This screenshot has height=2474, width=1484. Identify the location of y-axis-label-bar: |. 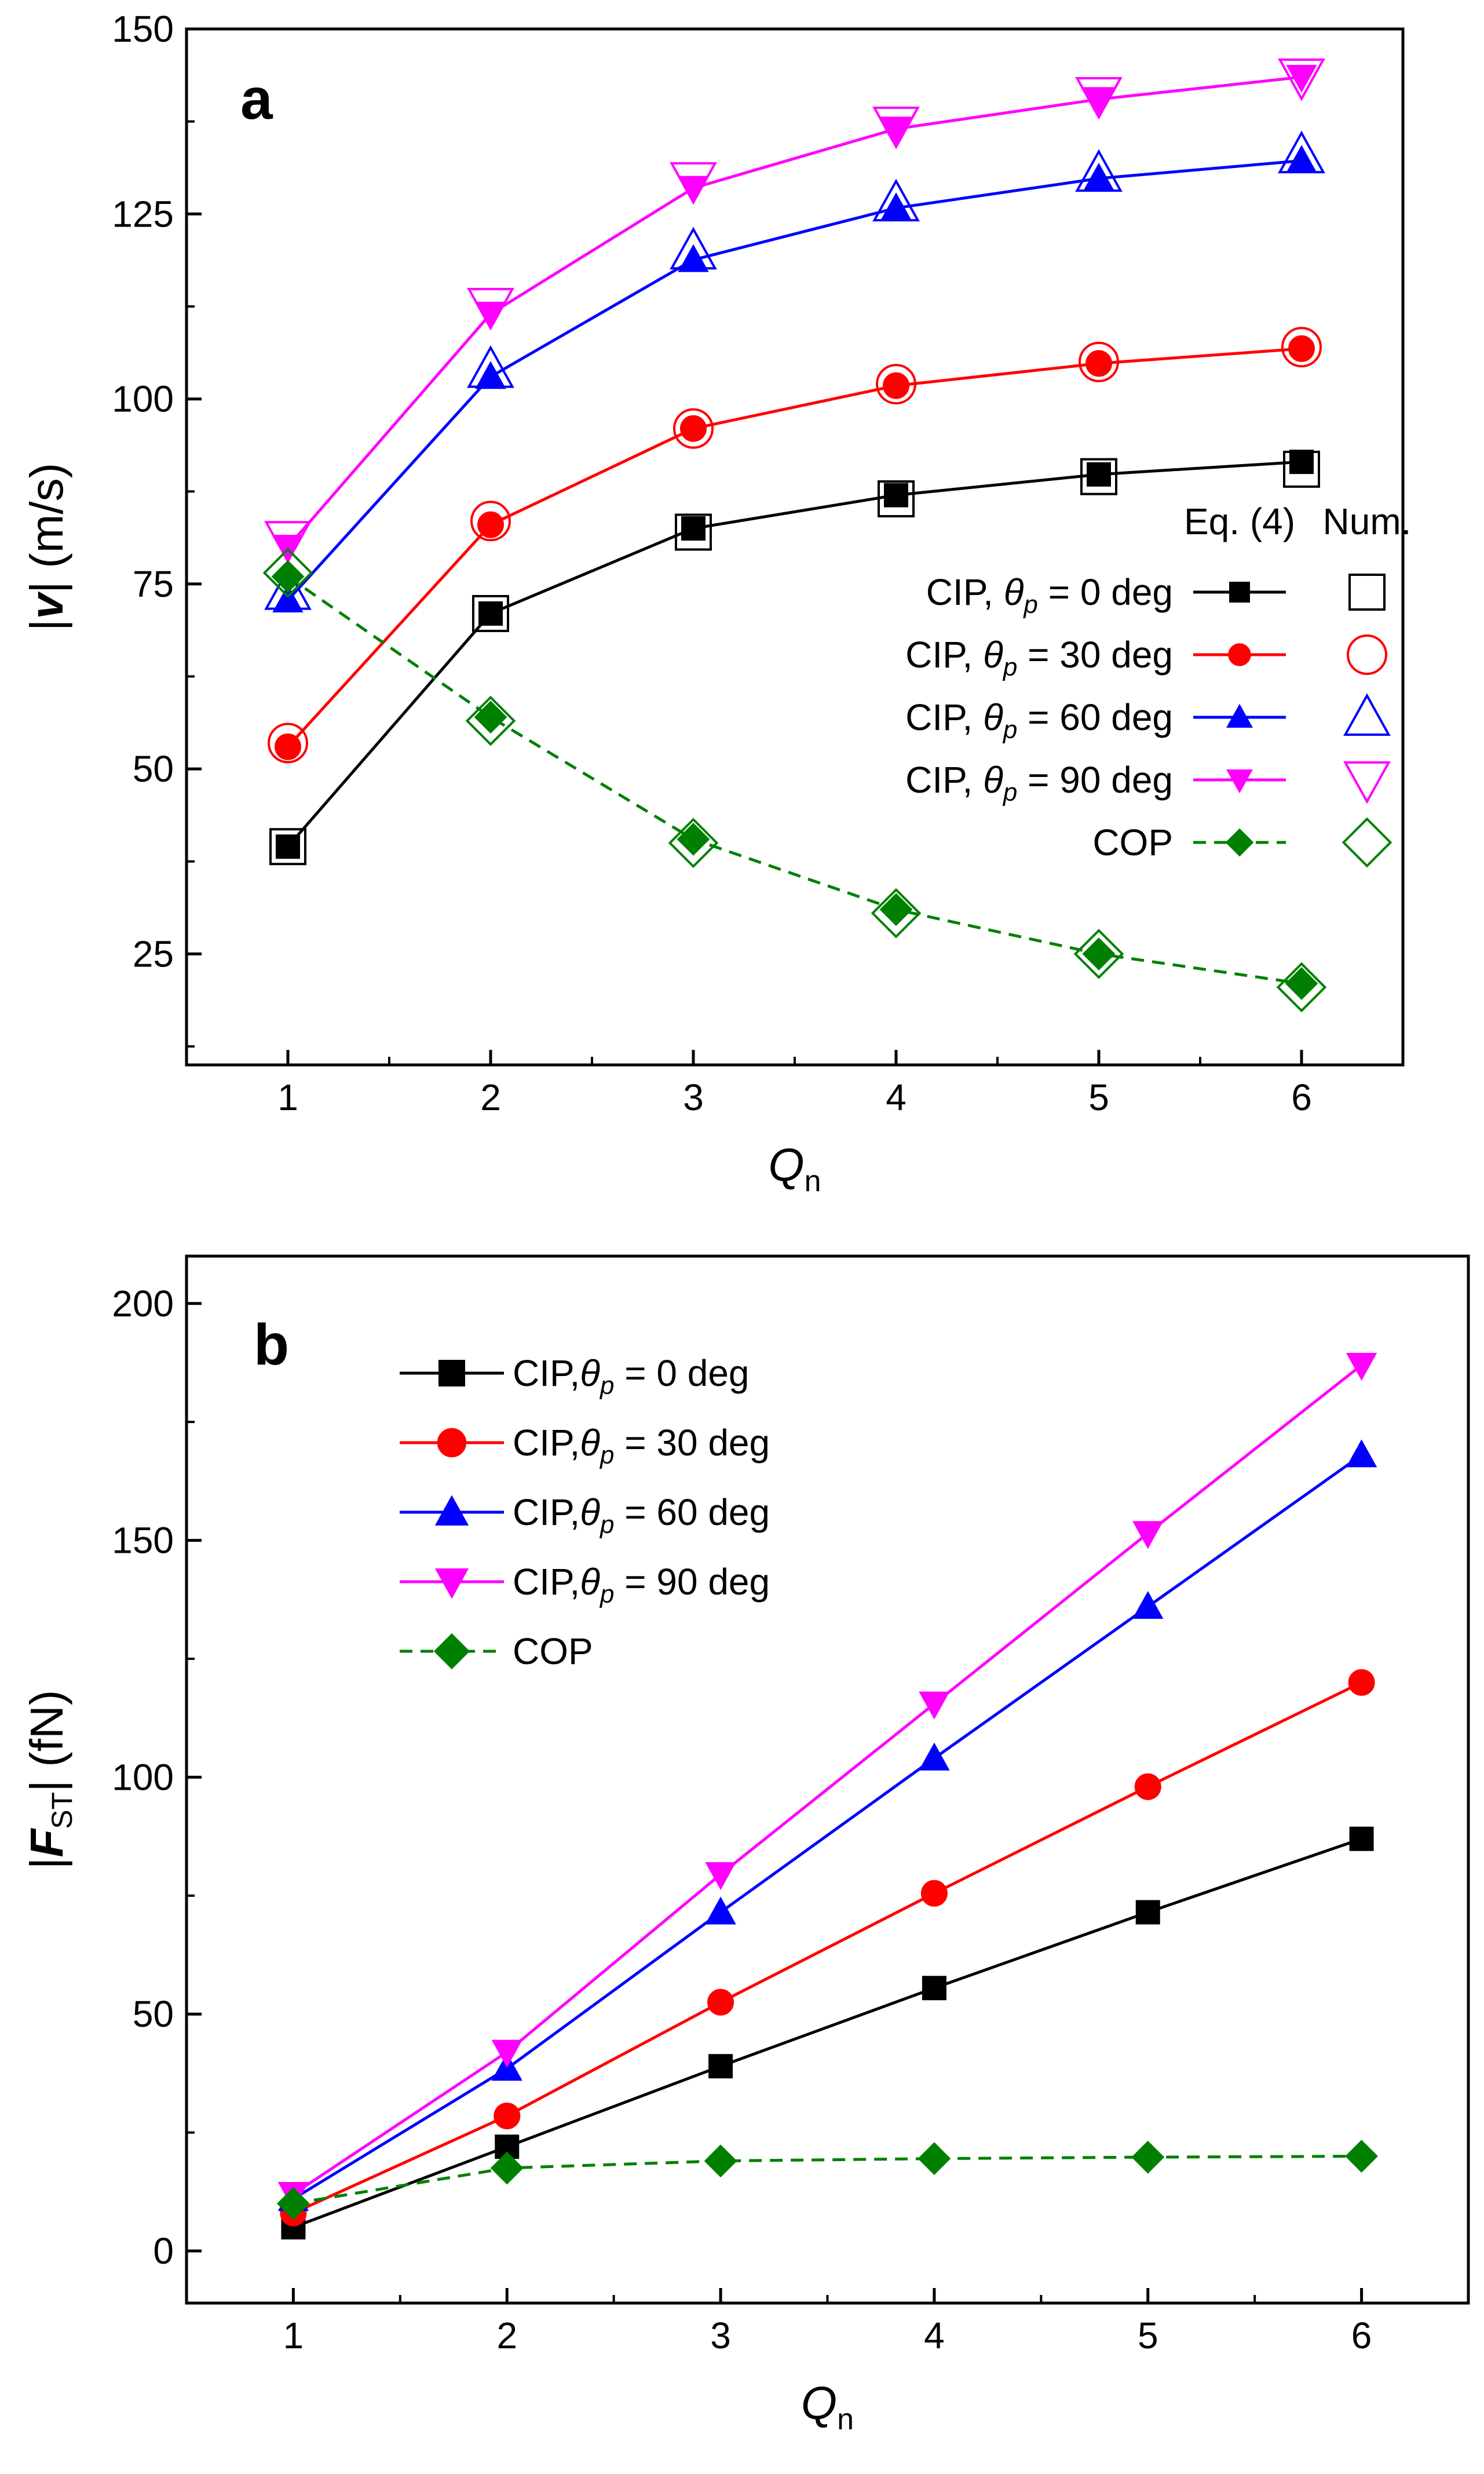
(46, 1864).